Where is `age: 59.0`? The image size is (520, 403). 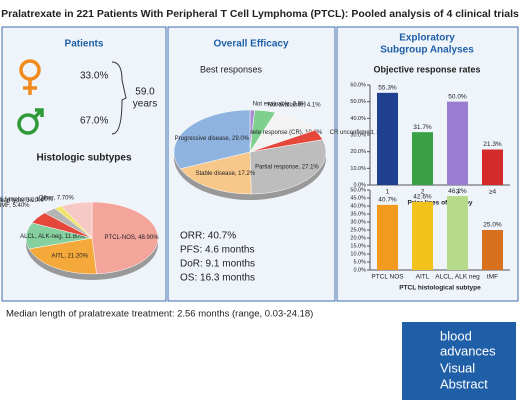
age: 59.0 is located at coordinates (145, 92).